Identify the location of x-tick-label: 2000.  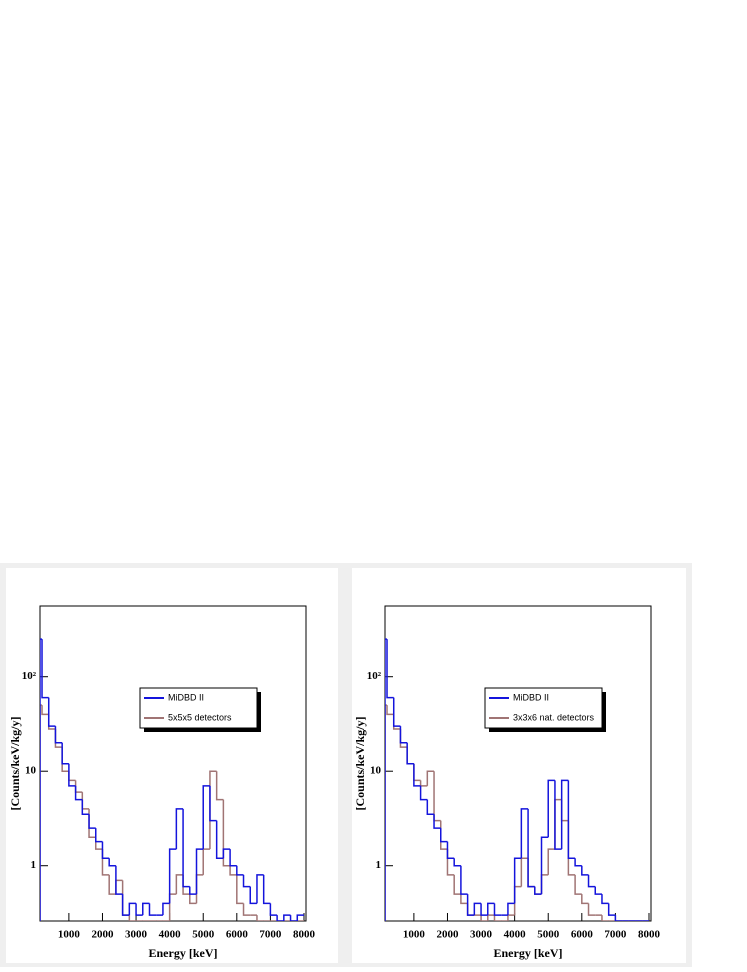
(102, 935).